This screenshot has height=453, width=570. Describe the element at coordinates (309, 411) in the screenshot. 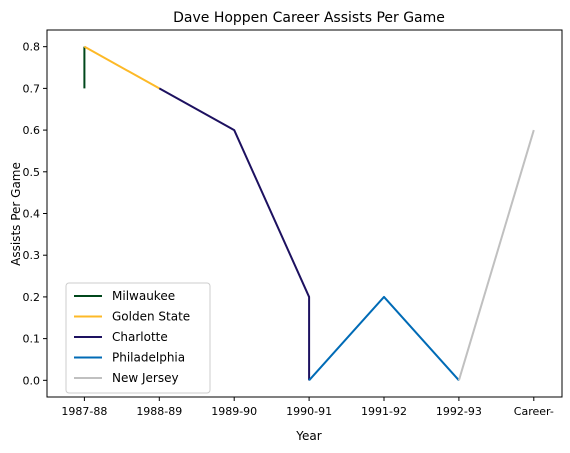

I see `x-tick-label: 1990-91` at that location.